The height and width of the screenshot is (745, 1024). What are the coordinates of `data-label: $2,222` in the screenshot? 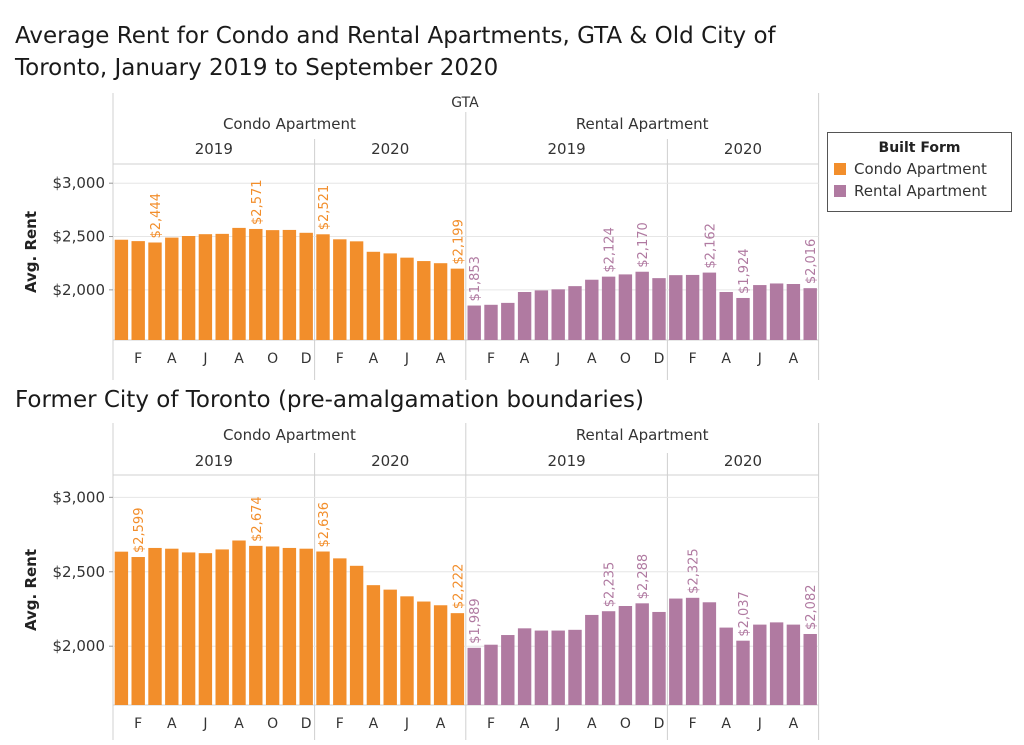 It's located at (458, 587).